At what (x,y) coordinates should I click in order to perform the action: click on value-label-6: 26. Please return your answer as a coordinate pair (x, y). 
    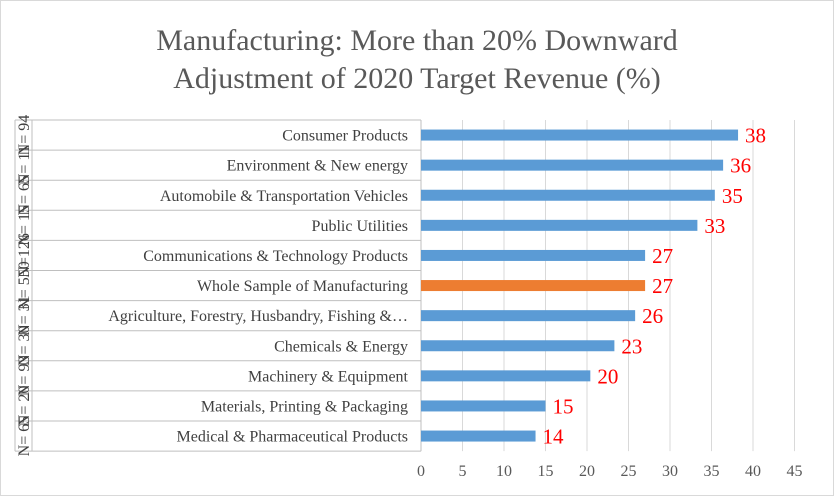
    Looking at the image, I should click on (652, 316).